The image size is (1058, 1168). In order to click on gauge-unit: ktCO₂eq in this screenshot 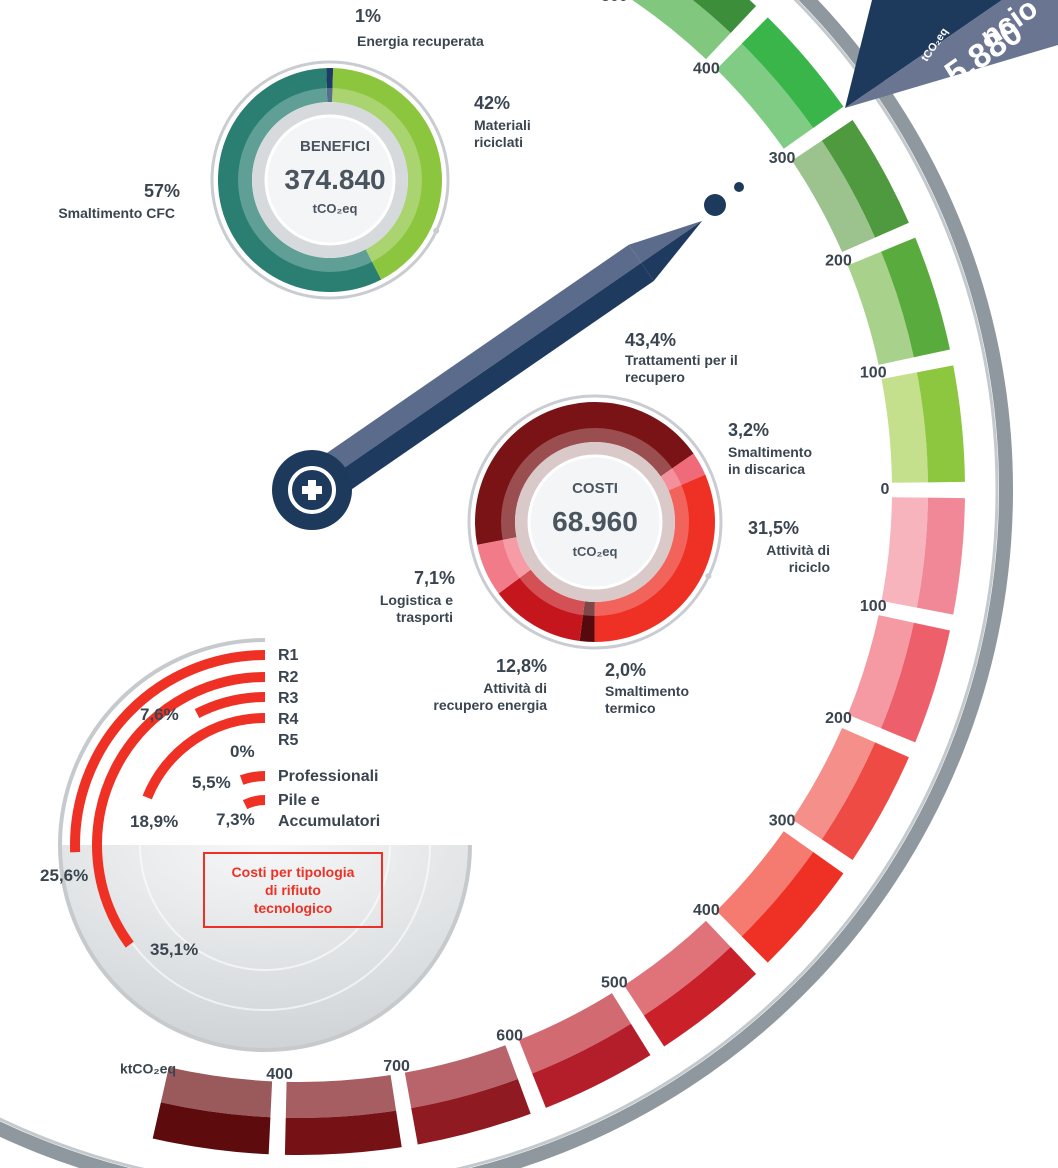, I will do `click(148, 1069)`.